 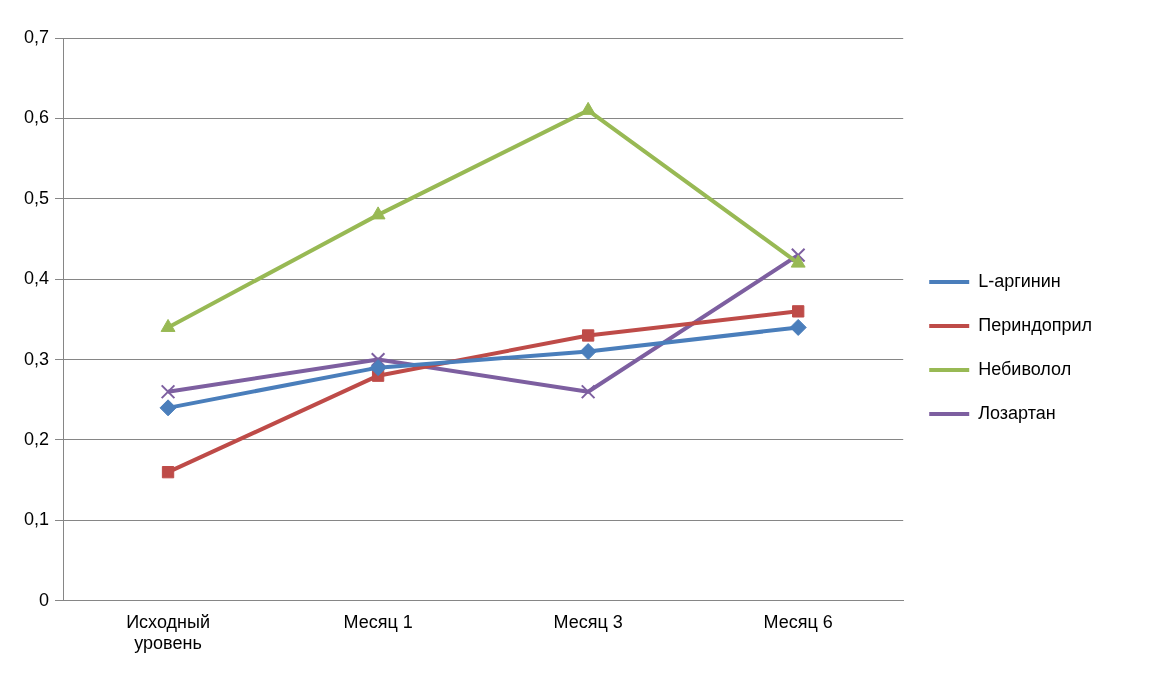 I want to click on y-tick-label: 0,6, so click(x=36, y=117).